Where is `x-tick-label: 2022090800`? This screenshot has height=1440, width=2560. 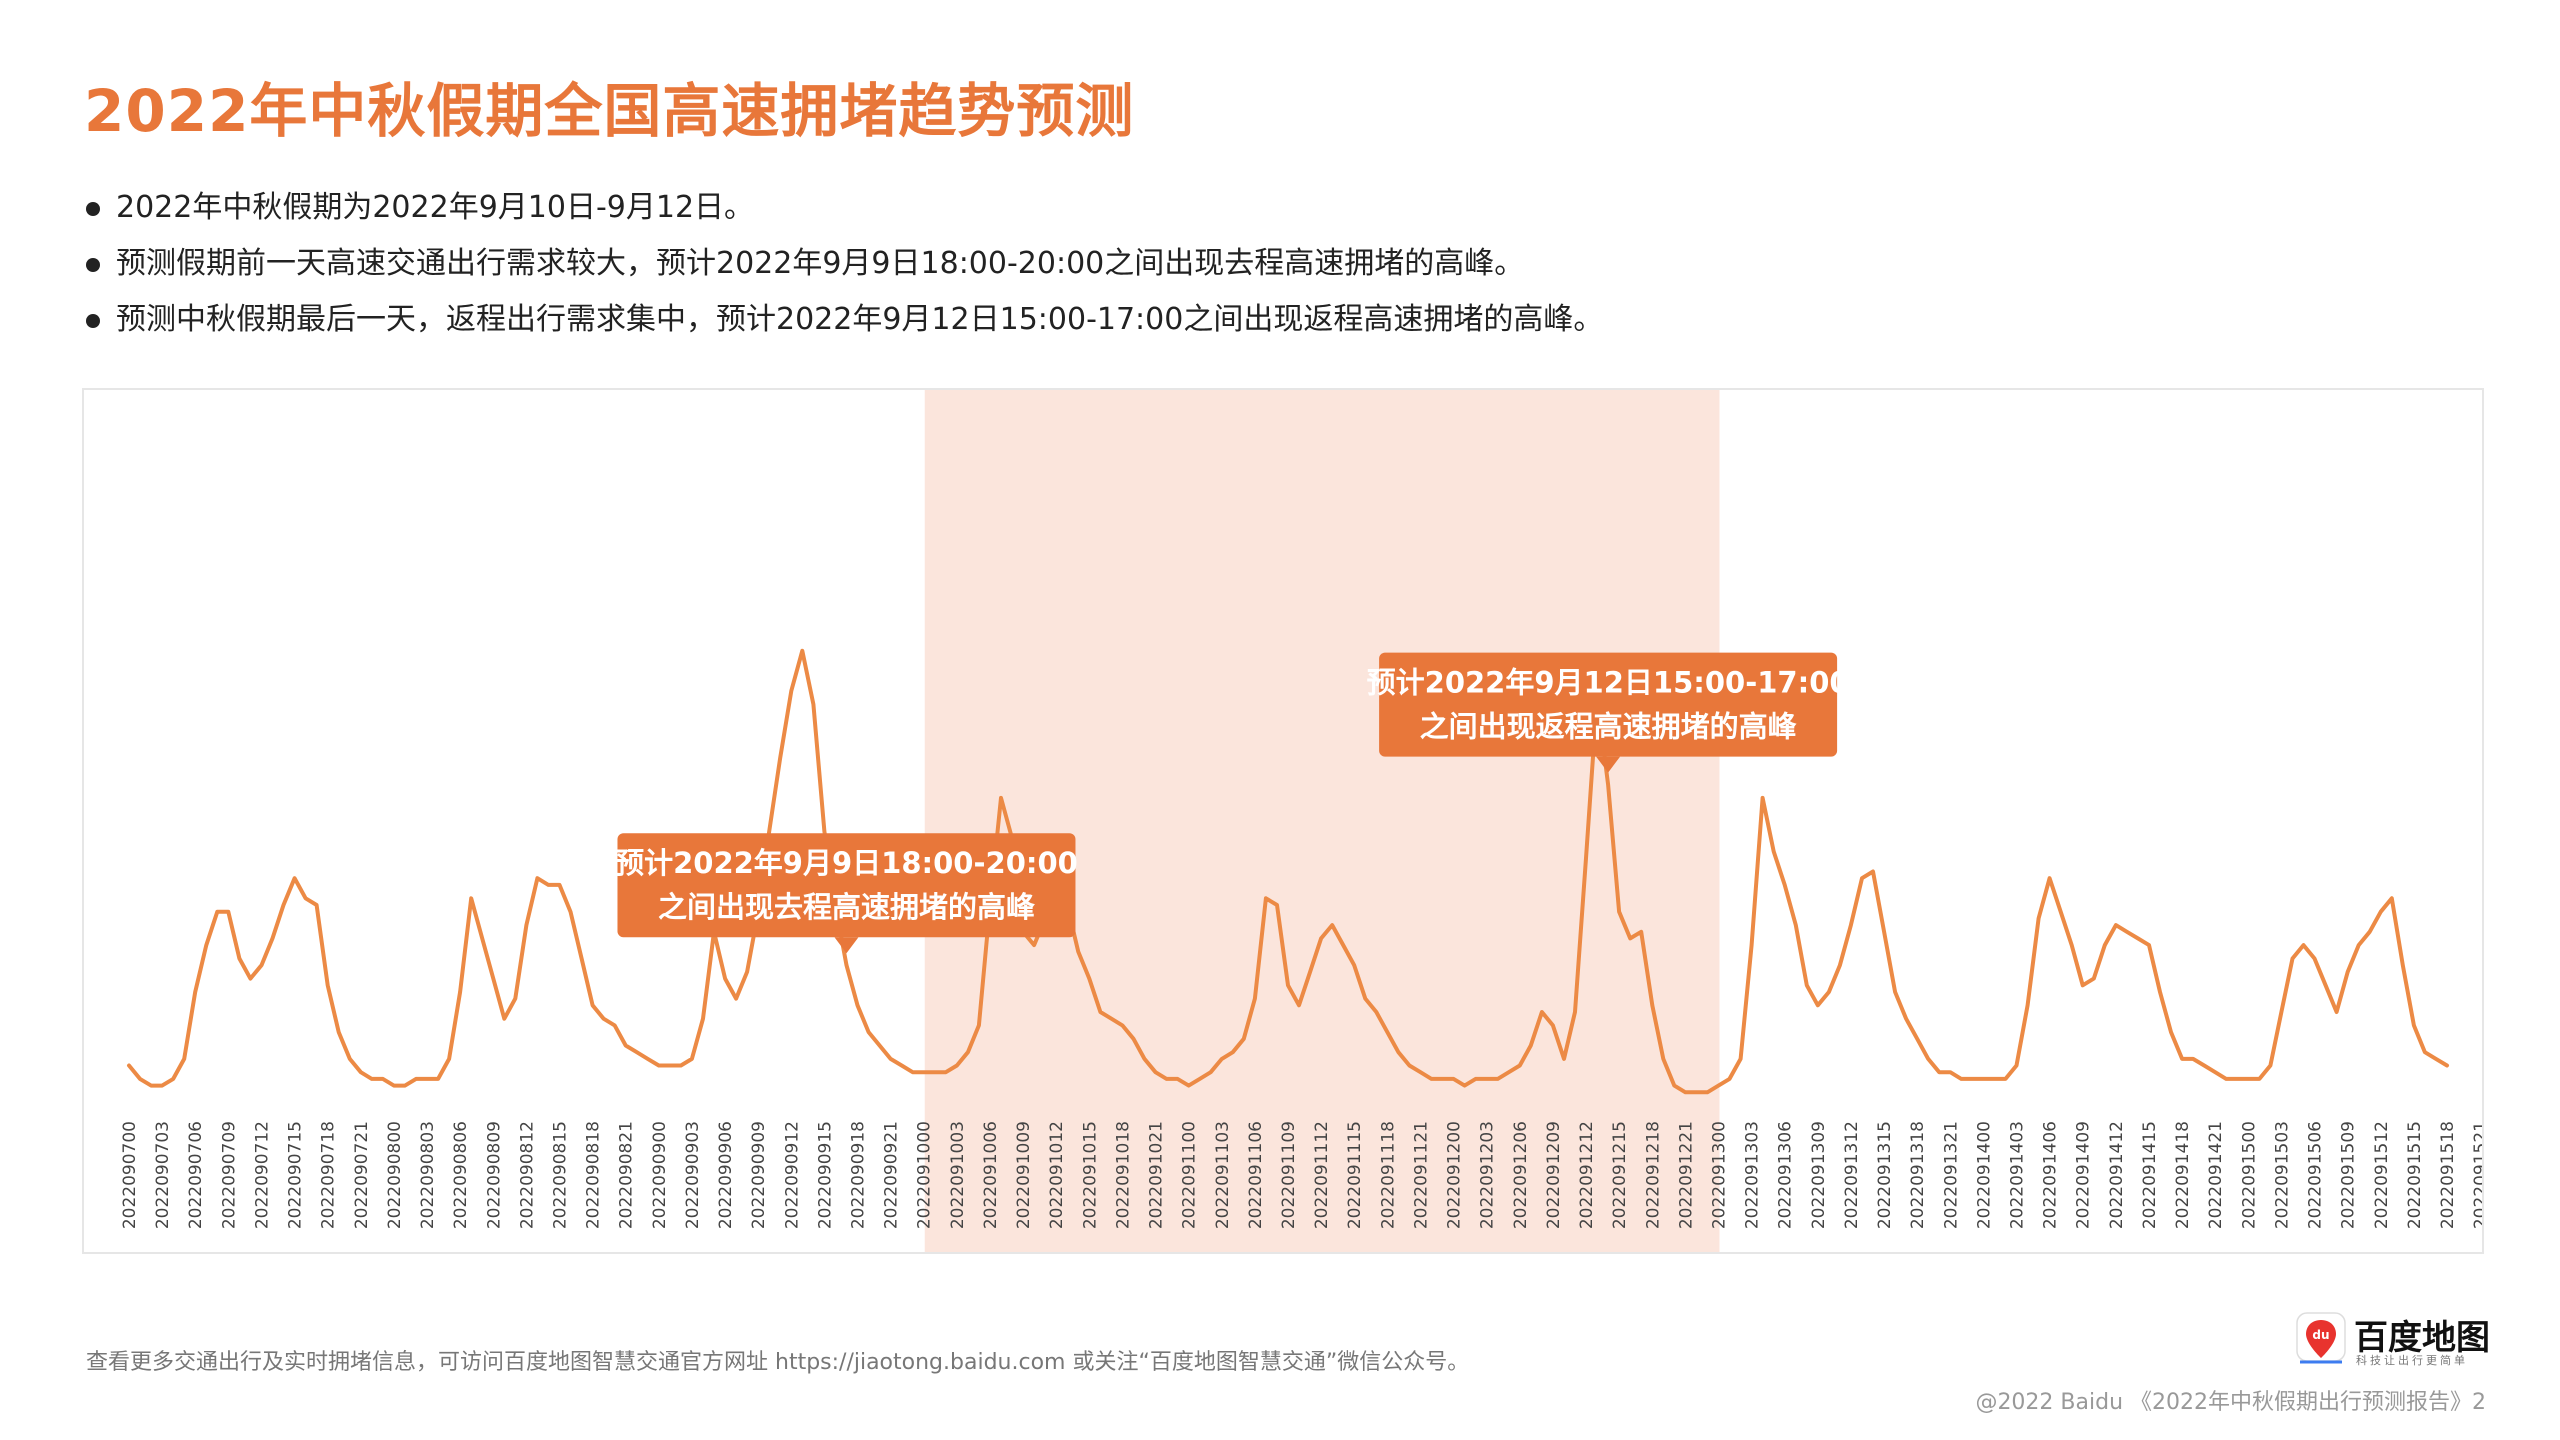
x-tick-label: 2022090800 is located at coordinates (395, 1175).